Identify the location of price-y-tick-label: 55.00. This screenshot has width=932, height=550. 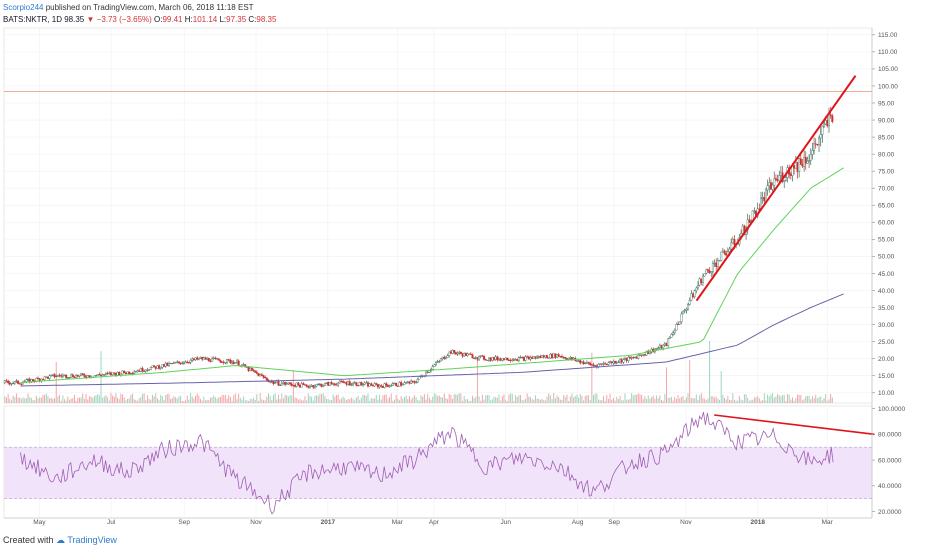
(886, 240).